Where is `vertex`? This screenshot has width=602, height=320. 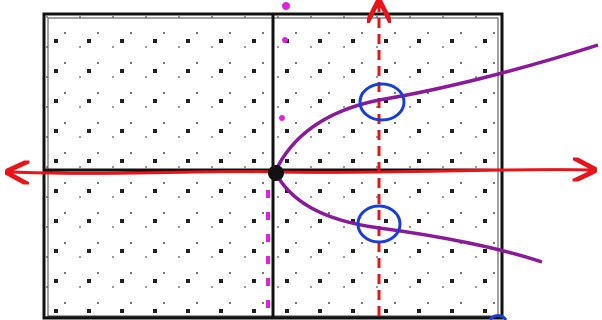 vertex is located at coordinates (276, 173).